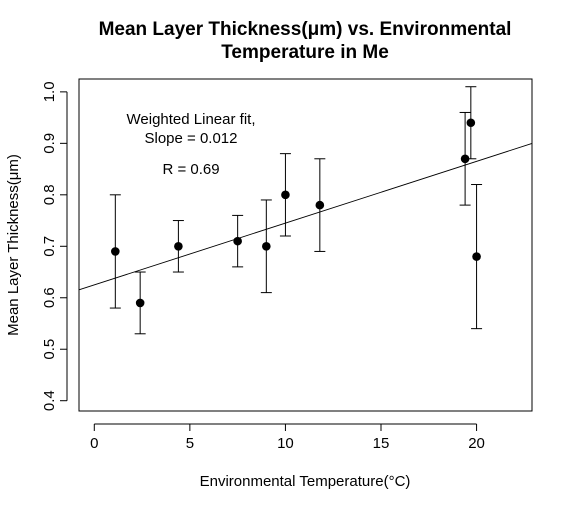 This screenshot has height=510, width=573. I want to click on y-tick-label: 0.6, so click(49, 297).